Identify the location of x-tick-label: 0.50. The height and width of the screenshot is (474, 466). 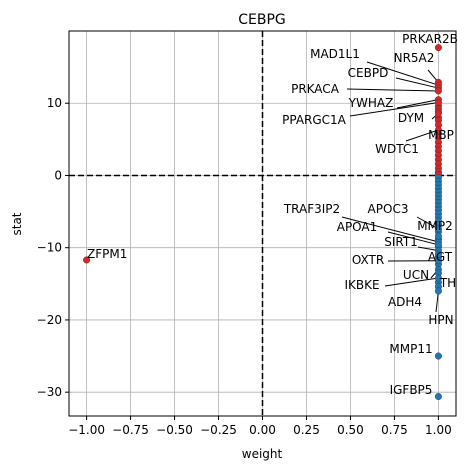
(350, 430).